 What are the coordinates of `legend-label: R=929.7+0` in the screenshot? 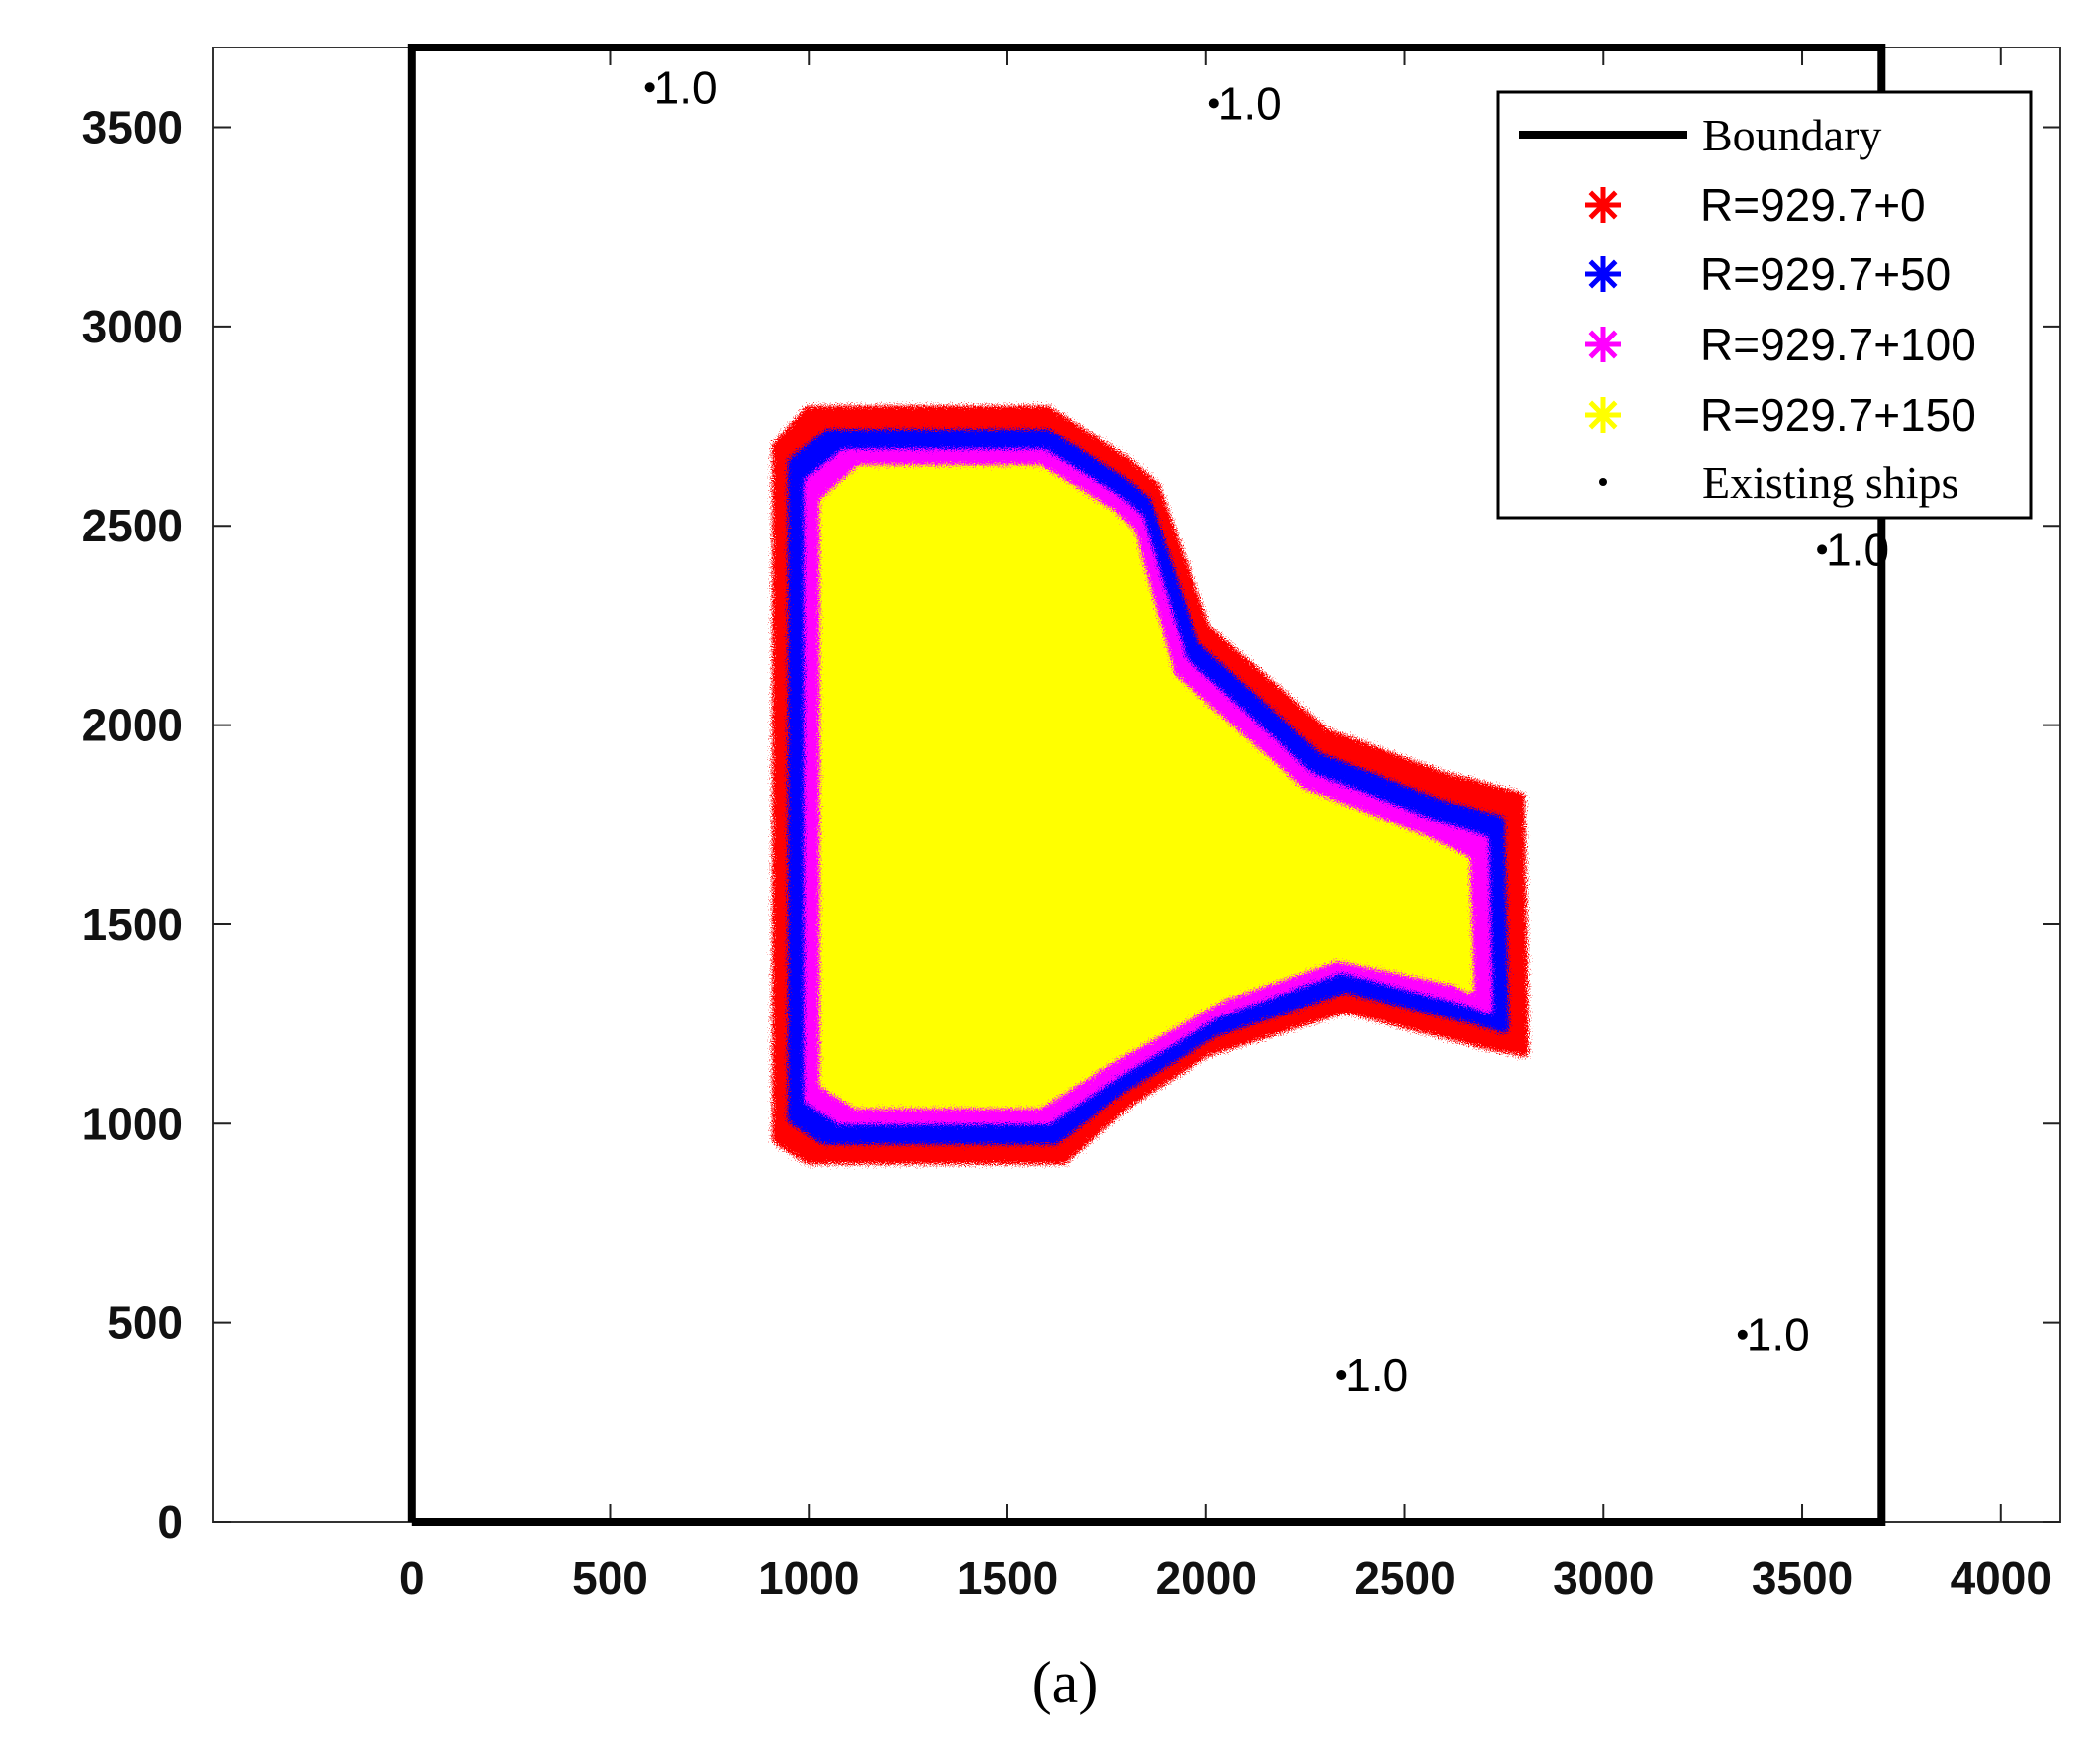 It's located at (1813, 205).